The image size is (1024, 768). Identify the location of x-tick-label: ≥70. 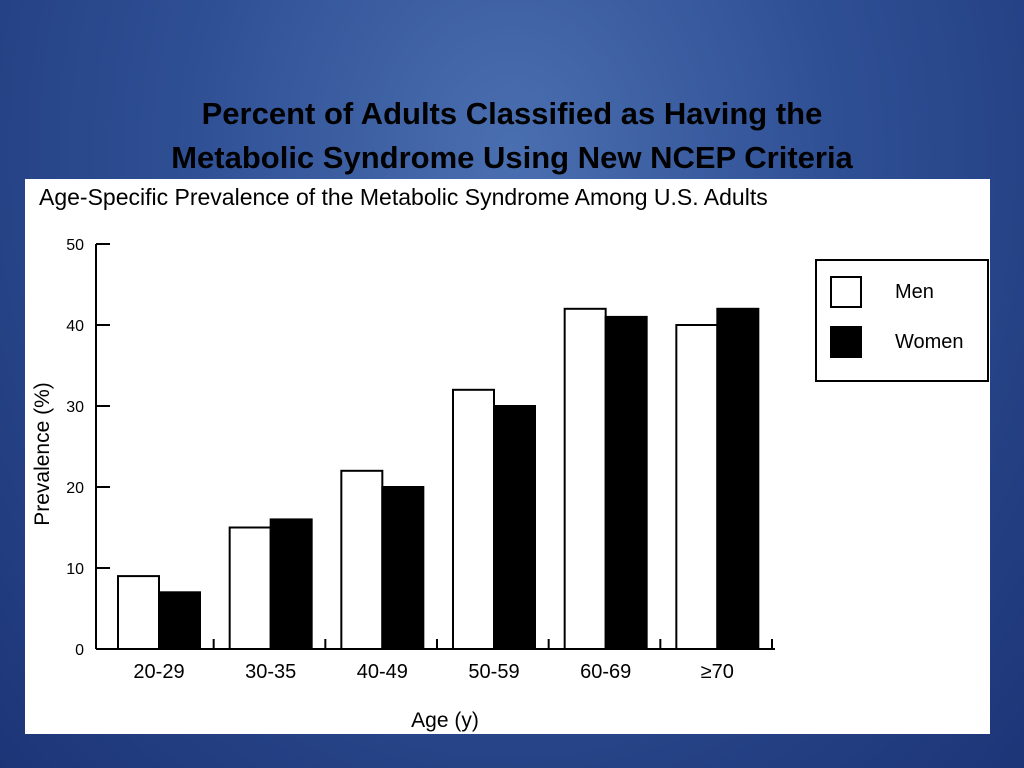
(717, 672).